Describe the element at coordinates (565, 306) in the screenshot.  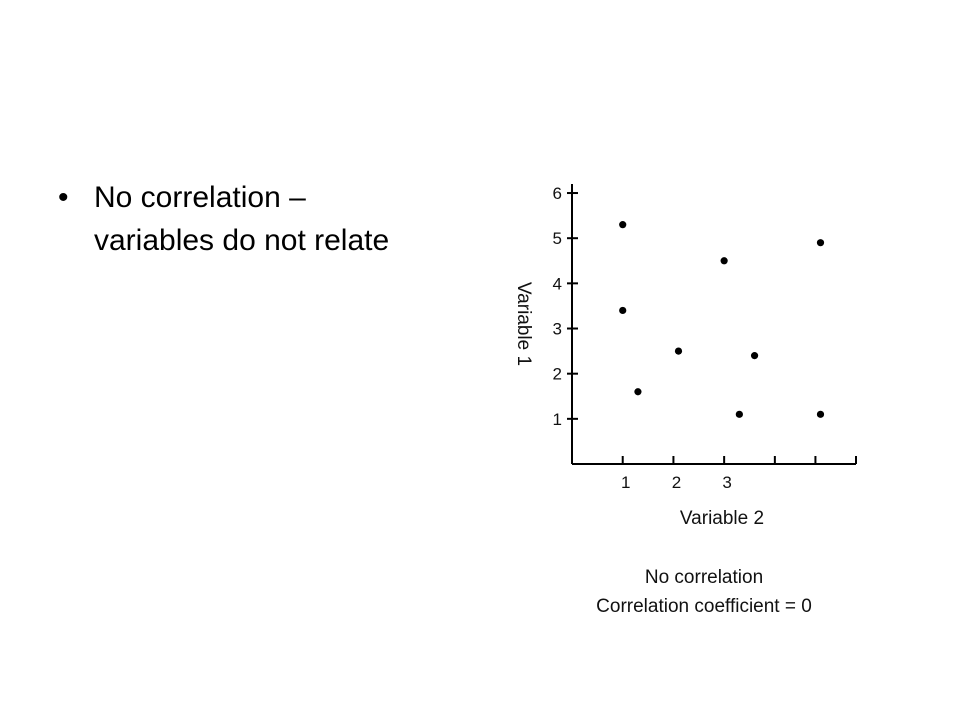
I see `y-ticks: 1 2 3 4 5 6` at that location.